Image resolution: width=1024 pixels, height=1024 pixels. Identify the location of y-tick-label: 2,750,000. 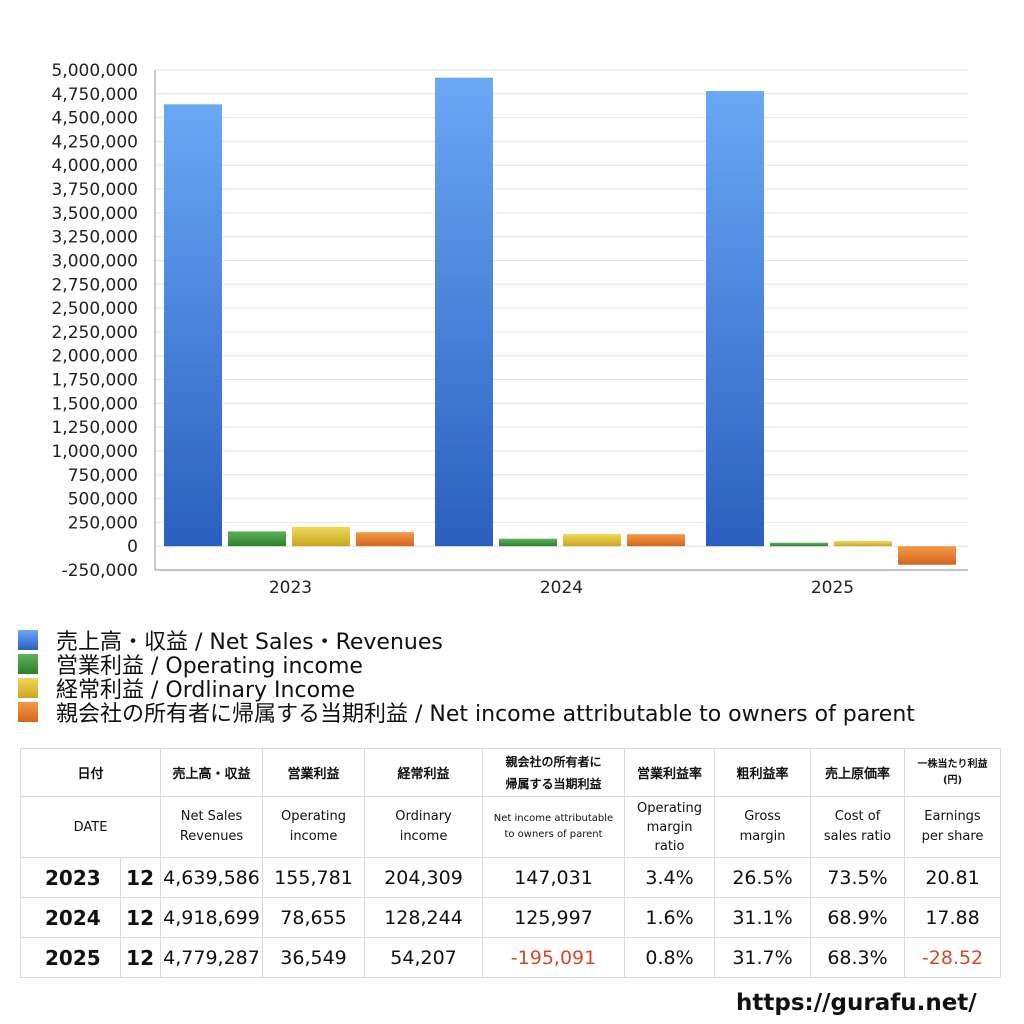
(94, 285).